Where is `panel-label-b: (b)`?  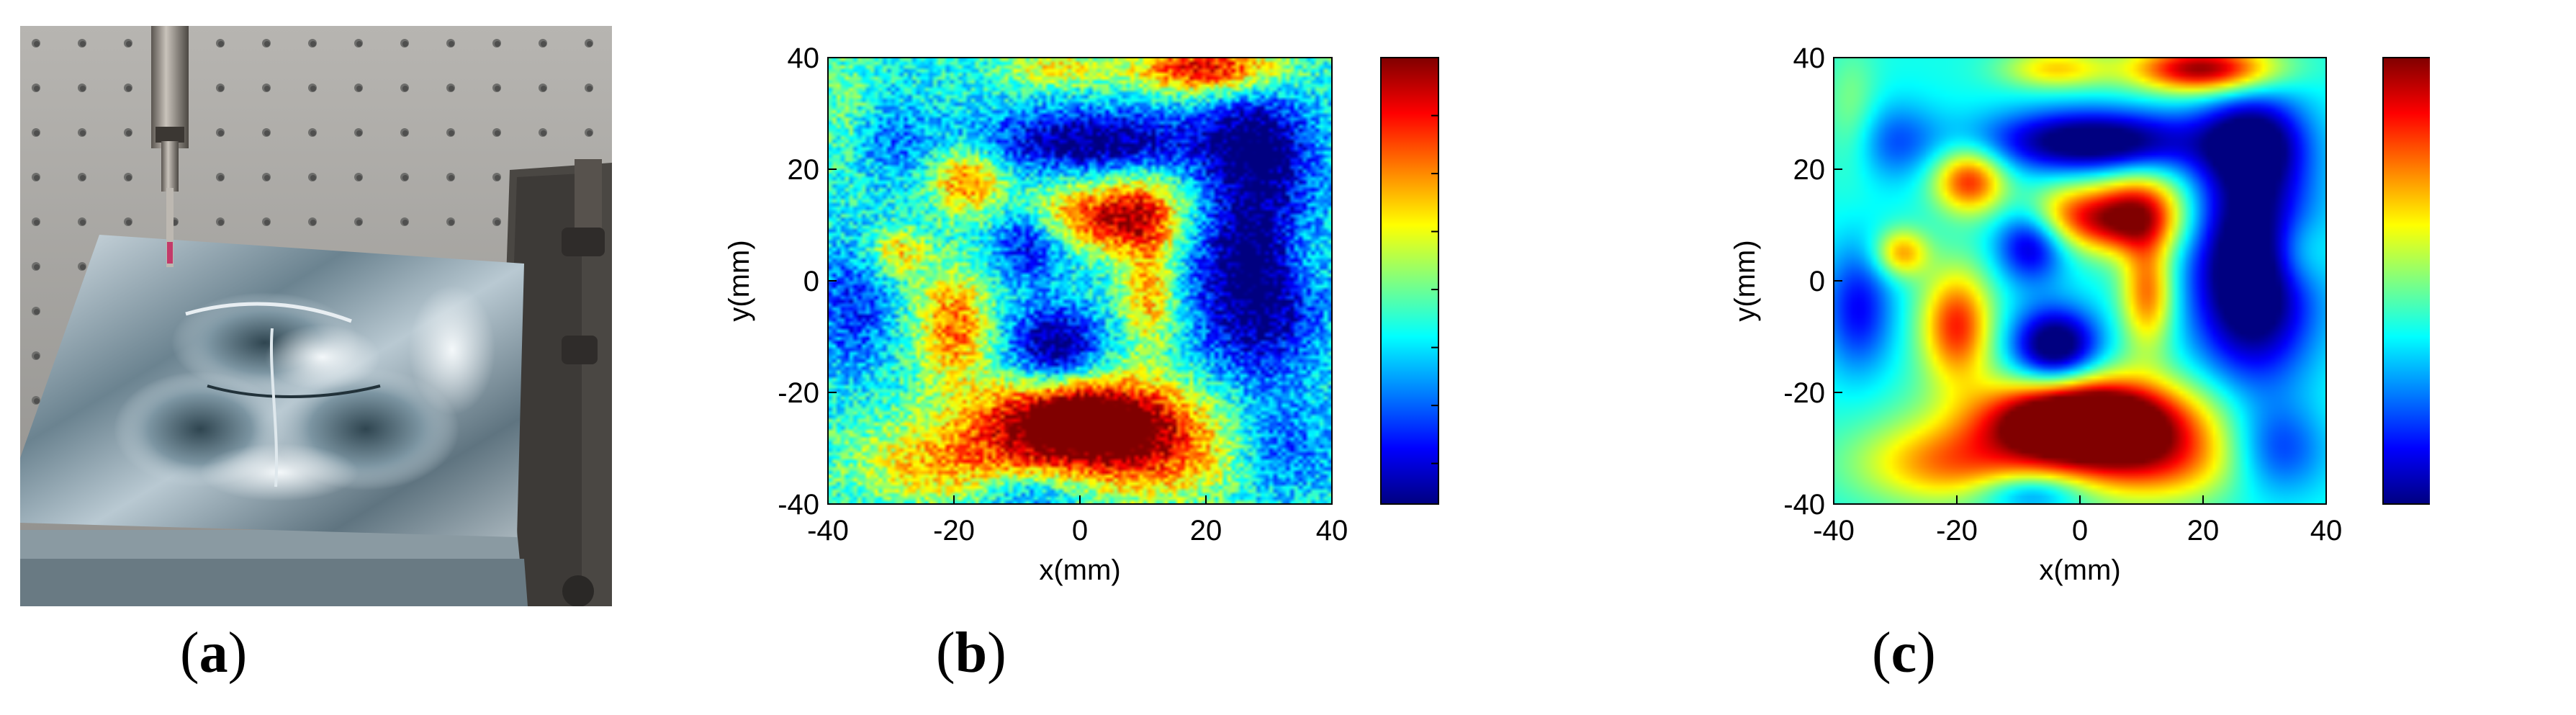 panel-label-b: (b) is located at coordinates (971, 653).